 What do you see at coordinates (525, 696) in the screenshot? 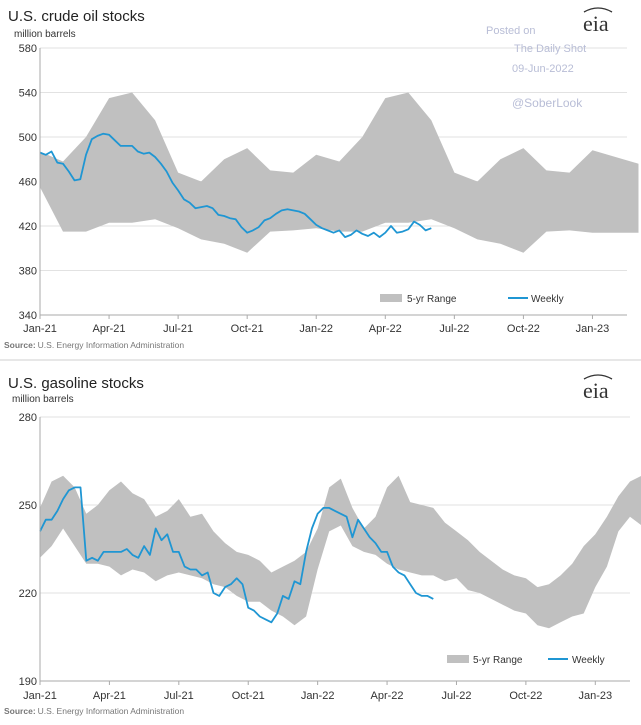
I see `gas-x-tick-label: Oct-22` at bounding box center [525, 696].